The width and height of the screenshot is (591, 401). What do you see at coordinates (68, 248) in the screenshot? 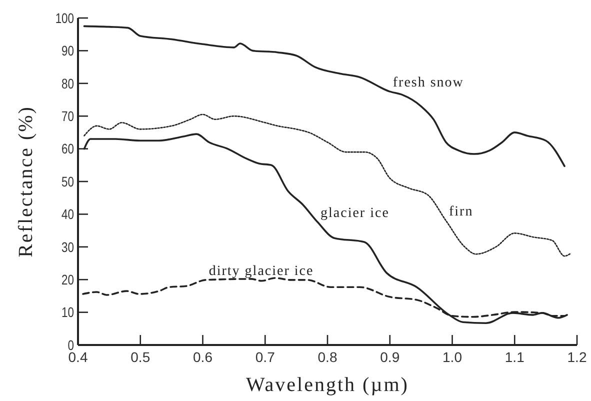
I see `y-tick-label: 30` at bounding box center [68, 248].